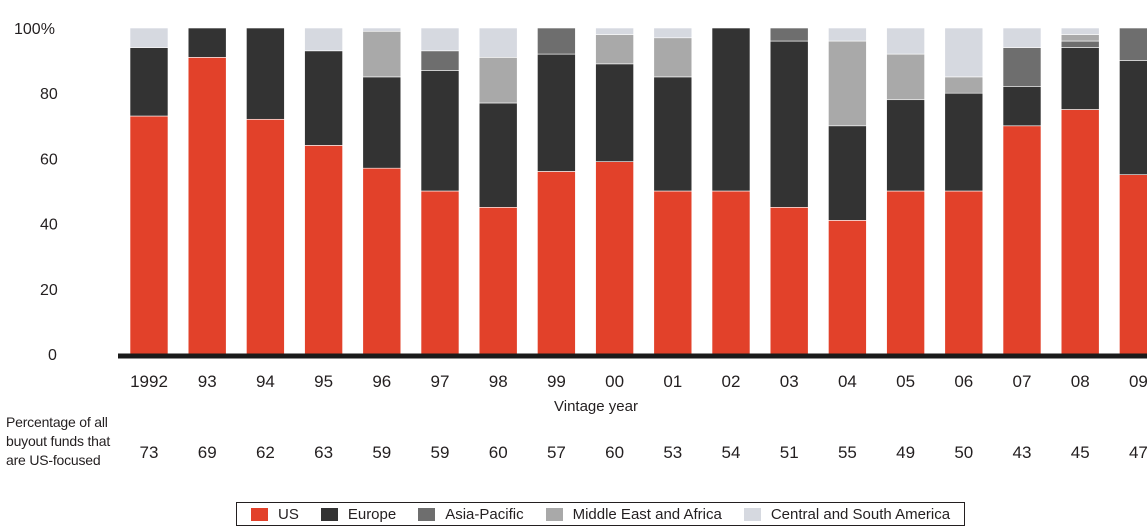  What do you see at coordinates (207, 452) in the screenshot?
I see `percentage-value: 69` at bounding box center [207, 452].